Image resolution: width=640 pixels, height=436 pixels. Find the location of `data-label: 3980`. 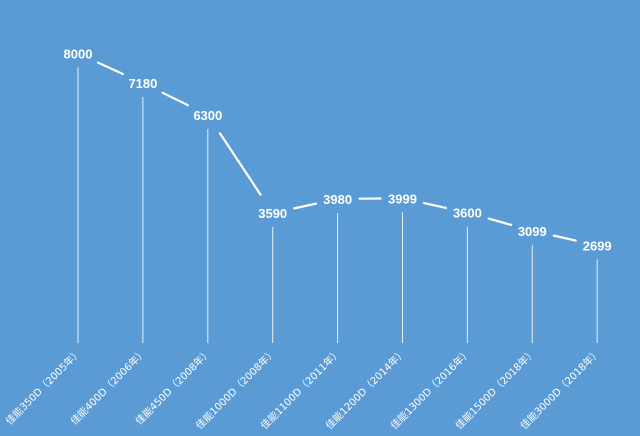

data-label: 3980 is located at coordinates (337, 199).